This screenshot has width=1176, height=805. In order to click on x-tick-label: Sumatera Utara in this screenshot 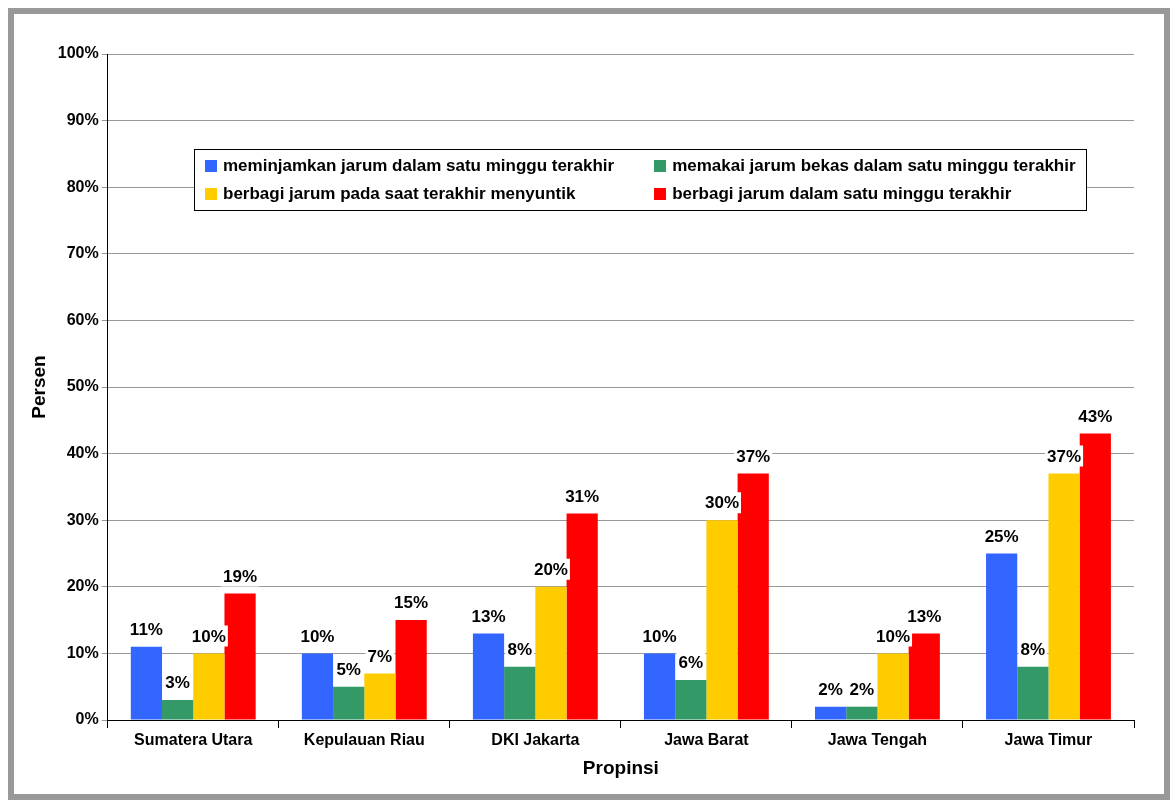, I will do `click(193, 740)`.